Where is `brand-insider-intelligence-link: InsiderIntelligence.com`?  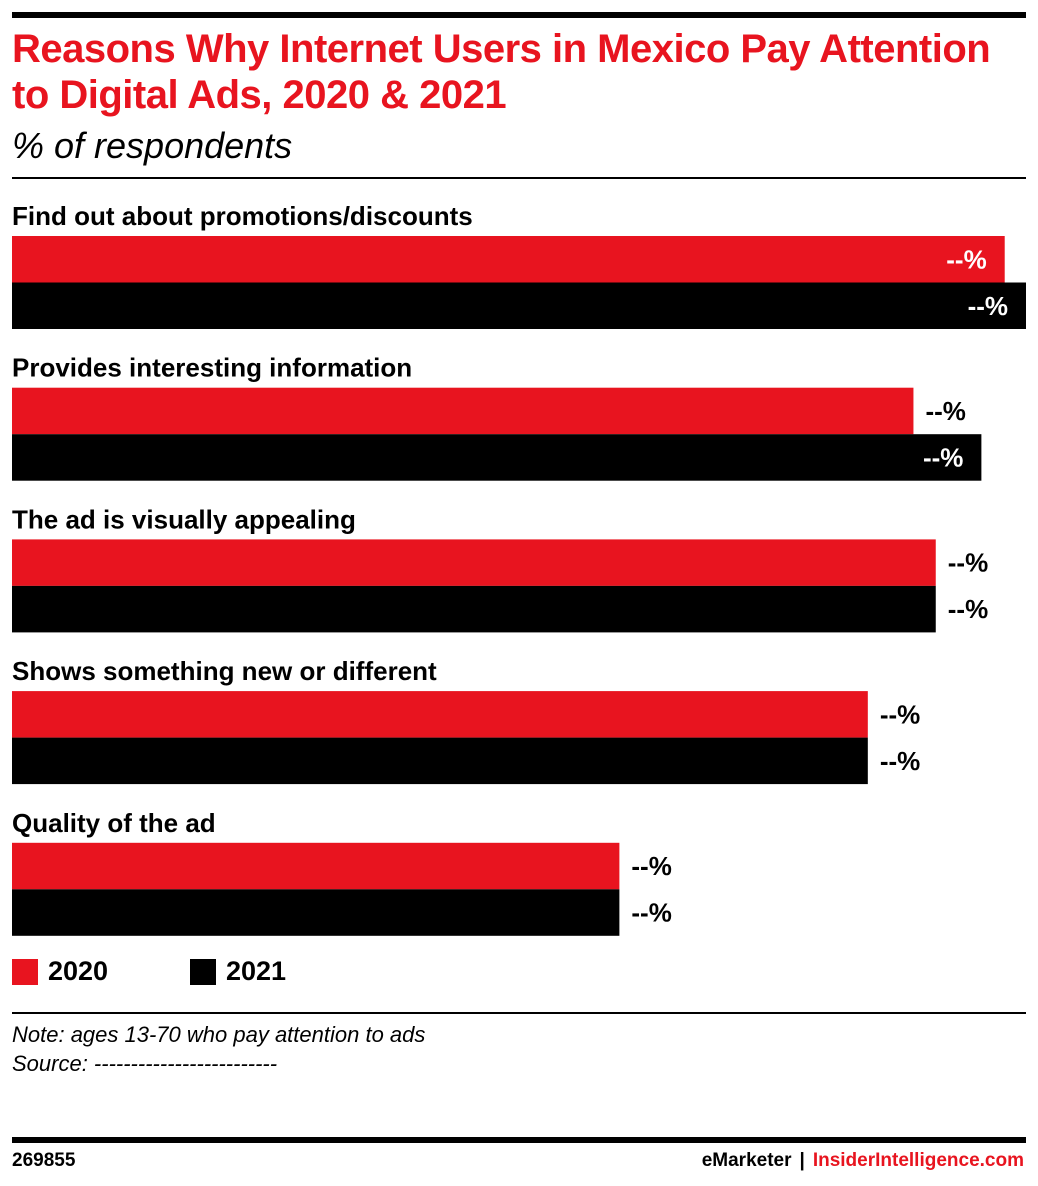
brand-insider-intelligence-link: InsiderIntelligence.com is located at coordinates (918, 1160).